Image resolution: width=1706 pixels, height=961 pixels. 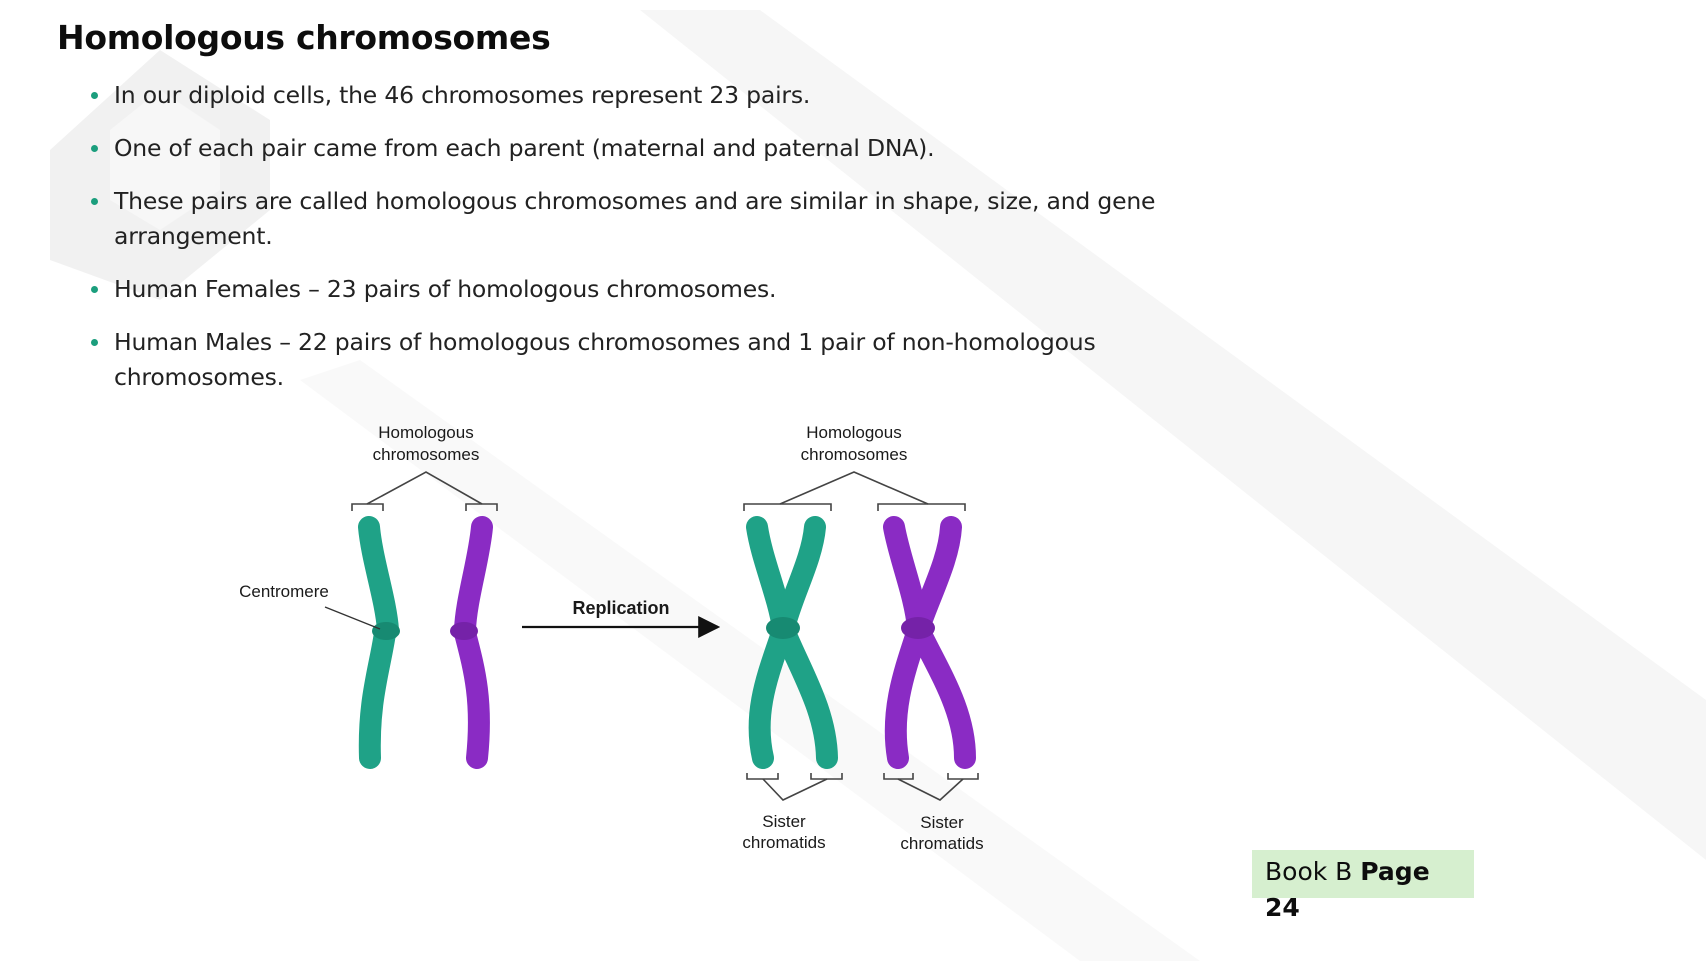 I want to click on homologous-label-right-2: chromosomes, so click(x=854, y=454).